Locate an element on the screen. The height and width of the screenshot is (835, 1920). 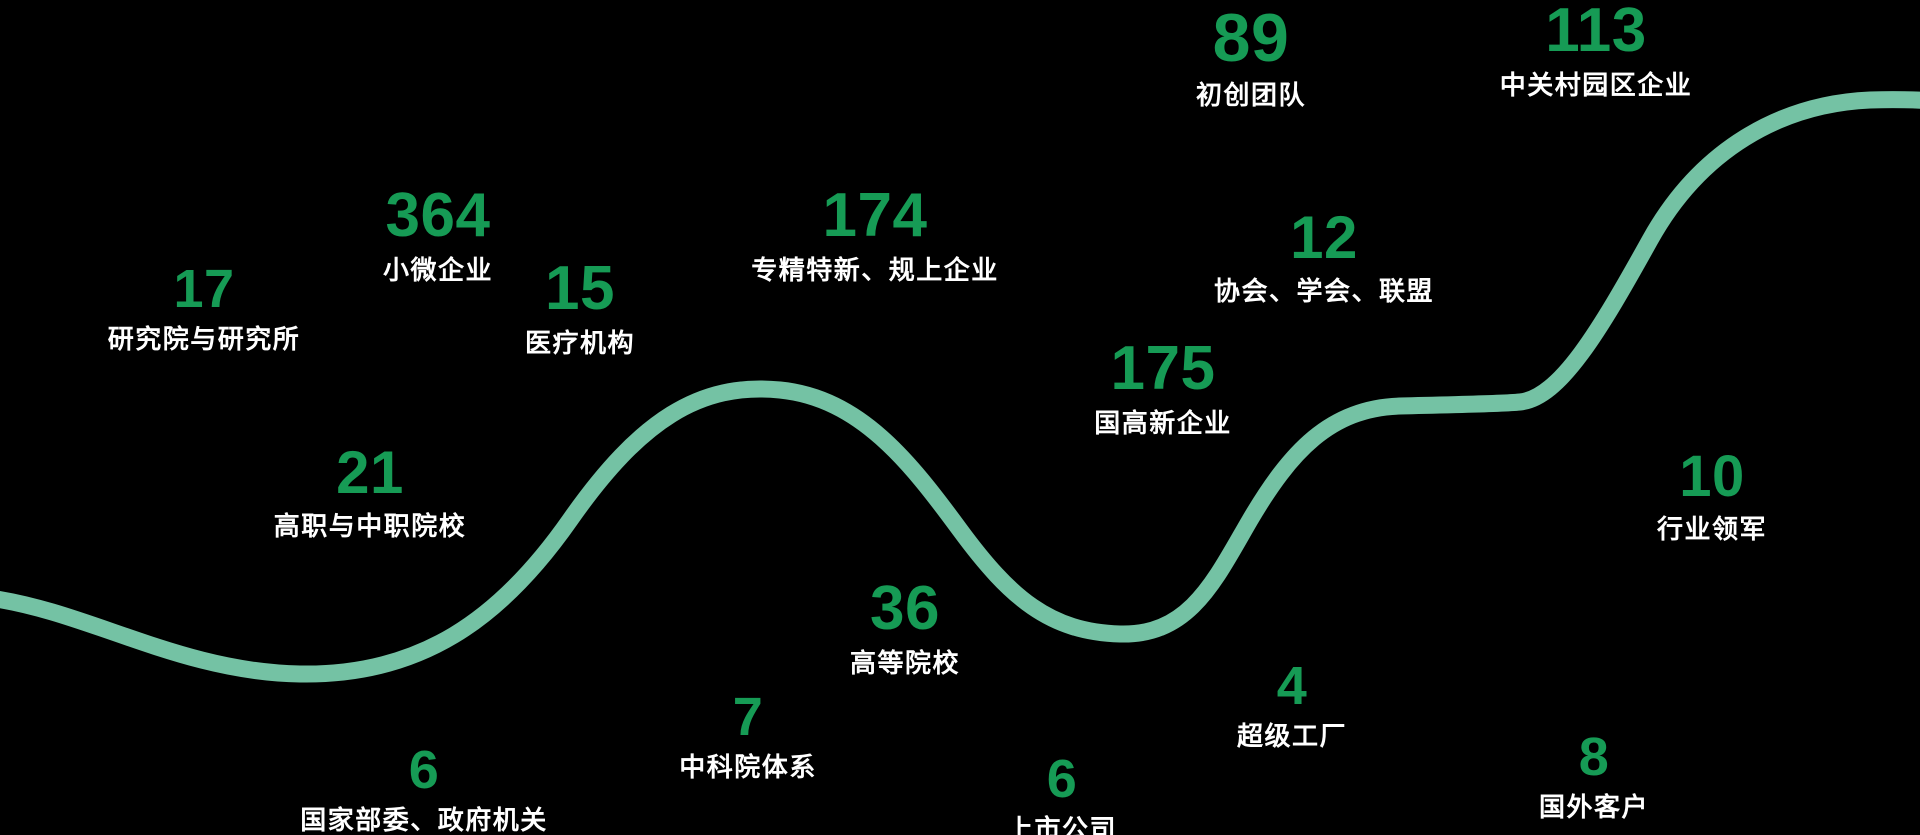
stat-item: 6 上市公司 is located at coordinates (1062, 793).